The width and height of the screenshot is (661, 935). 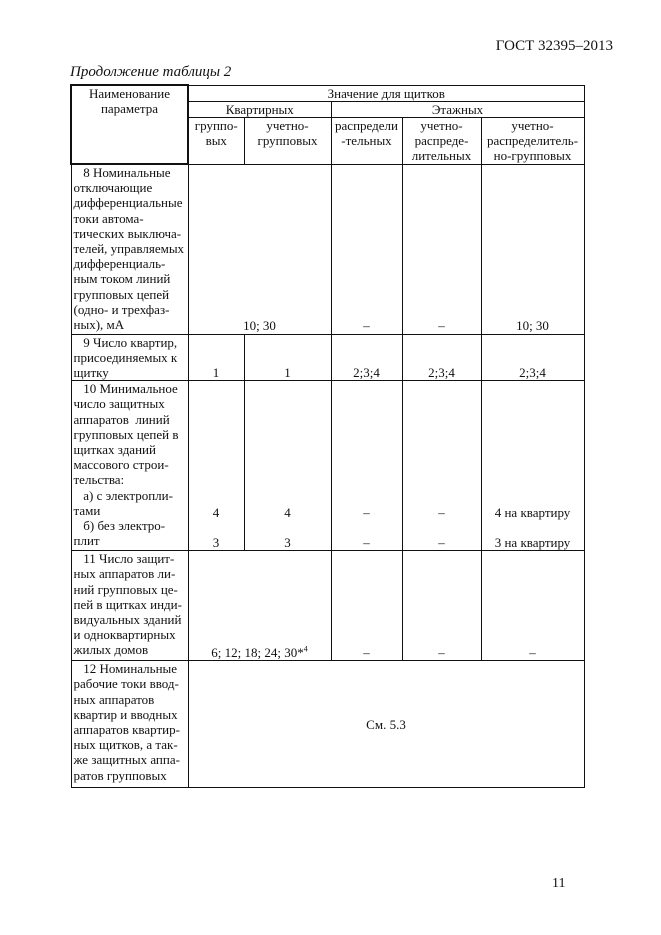 I want to click on page-number: 11, so click(x=559, y=883).